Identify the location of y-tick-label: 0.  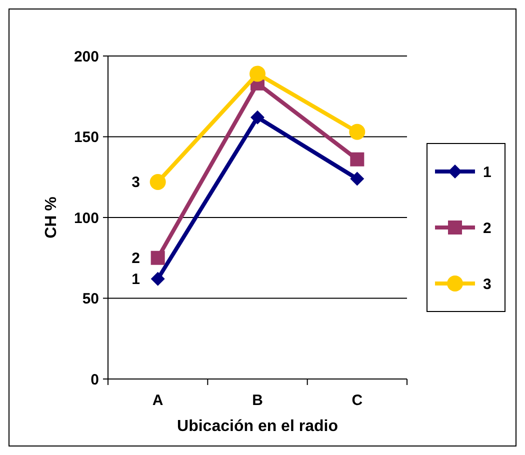
(94, 379).